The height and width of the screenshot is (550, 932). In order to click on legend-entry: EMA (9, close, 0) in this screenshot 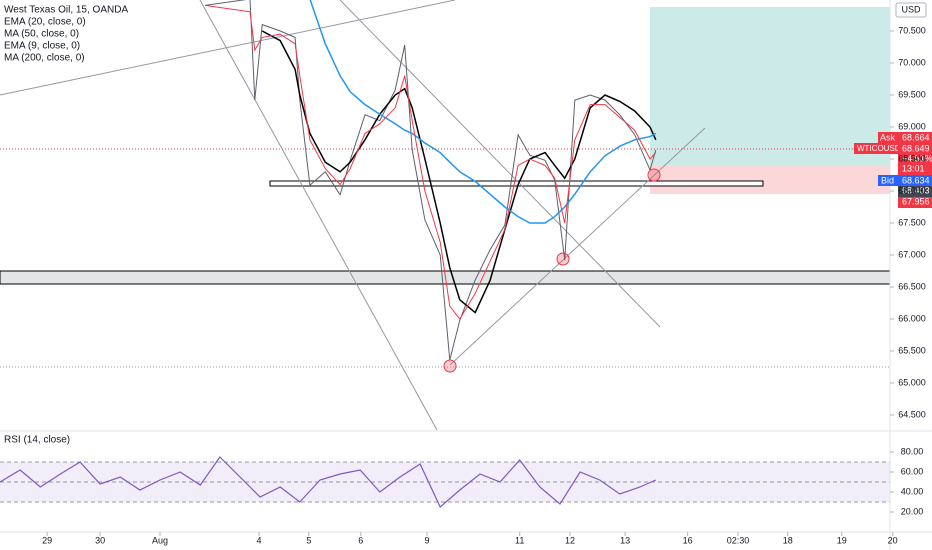, I will do `click(42, 46)`.